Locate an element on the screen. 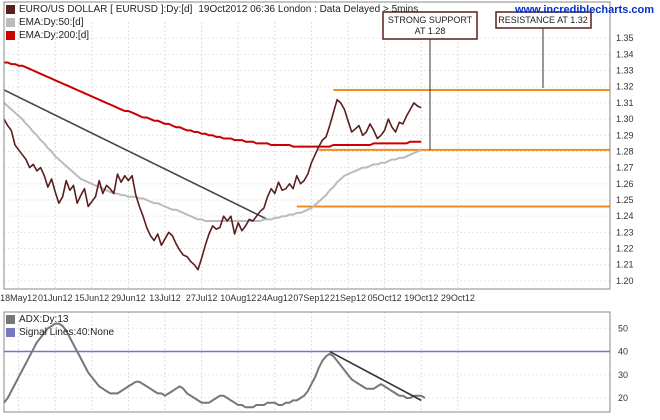 The image size is (660, 420). y-tick-label: 1.30 is located at coordinates (625, 119).